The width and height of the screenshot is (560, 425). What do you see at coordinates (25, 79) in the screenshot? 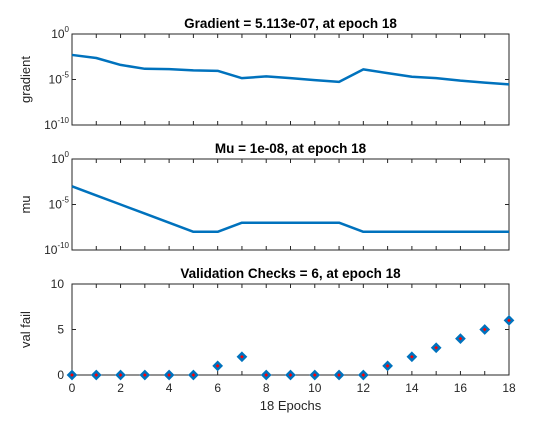
I see `y-axis-label-1: gradient` at bounding box center [25, 79].